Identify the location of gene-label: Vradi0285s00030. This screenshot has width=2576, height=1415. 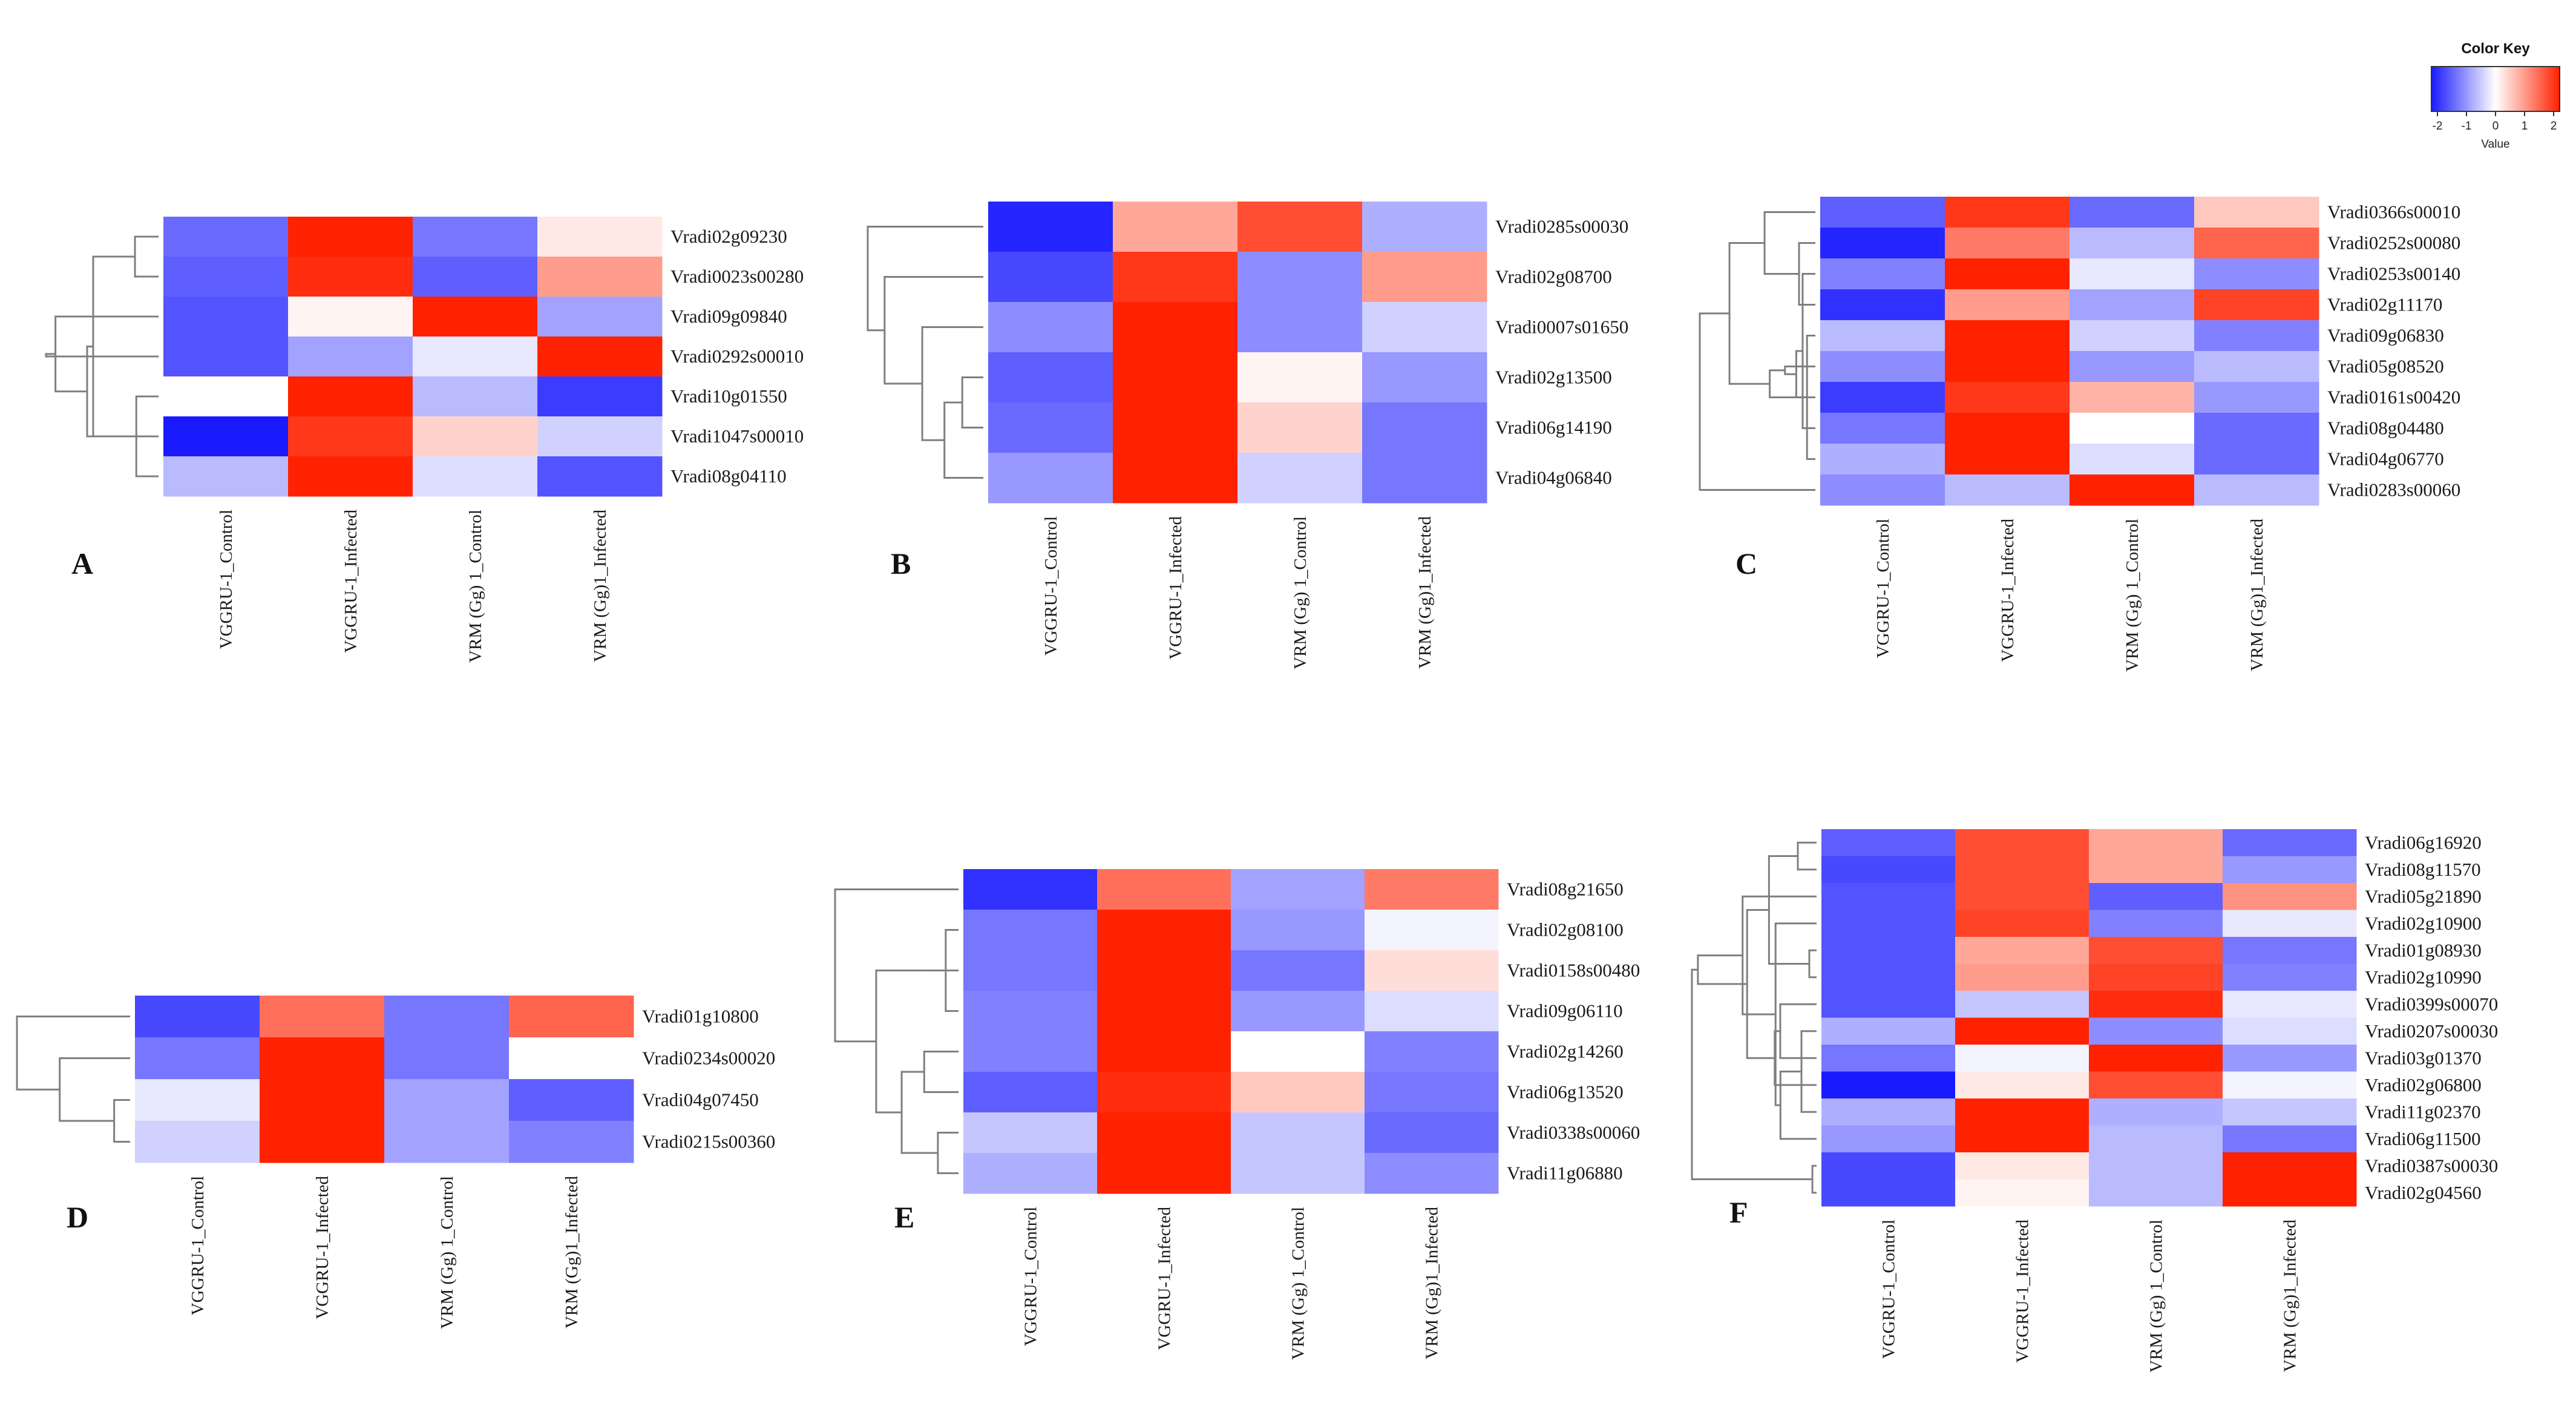
(1561, 226).